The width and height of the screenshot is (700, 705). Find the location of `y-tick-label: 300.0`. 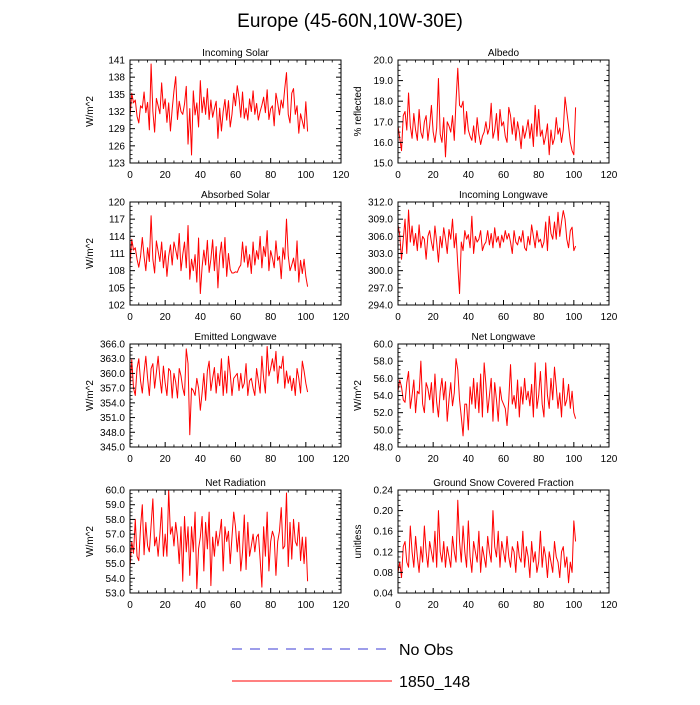

y-tick-label: 300.0 is located at coordinates (380, 271).